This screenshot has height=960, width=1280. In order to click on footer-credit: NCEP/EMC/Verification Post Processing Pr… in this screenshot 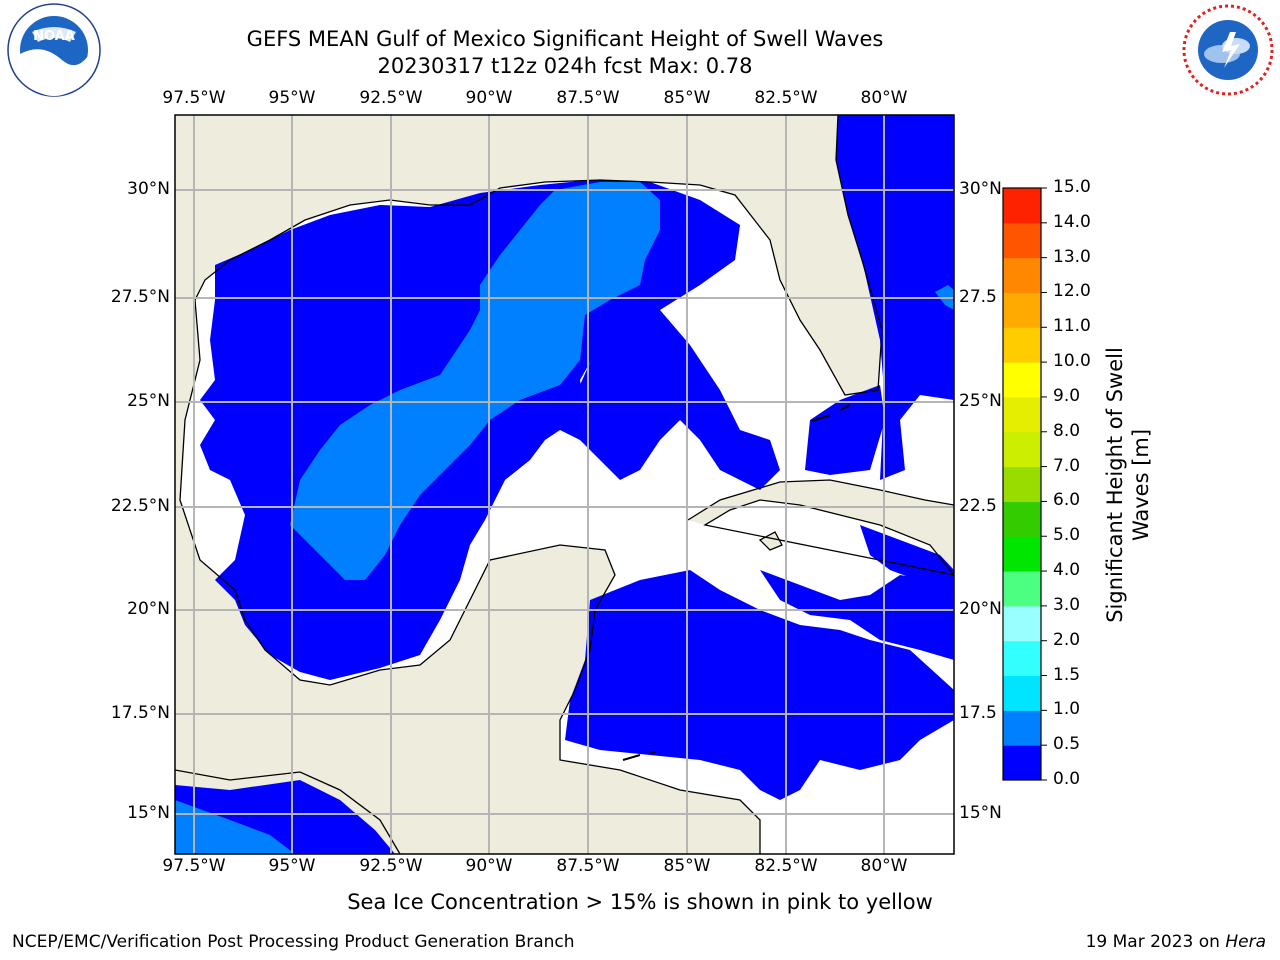, I will do `click(293, 942)`.